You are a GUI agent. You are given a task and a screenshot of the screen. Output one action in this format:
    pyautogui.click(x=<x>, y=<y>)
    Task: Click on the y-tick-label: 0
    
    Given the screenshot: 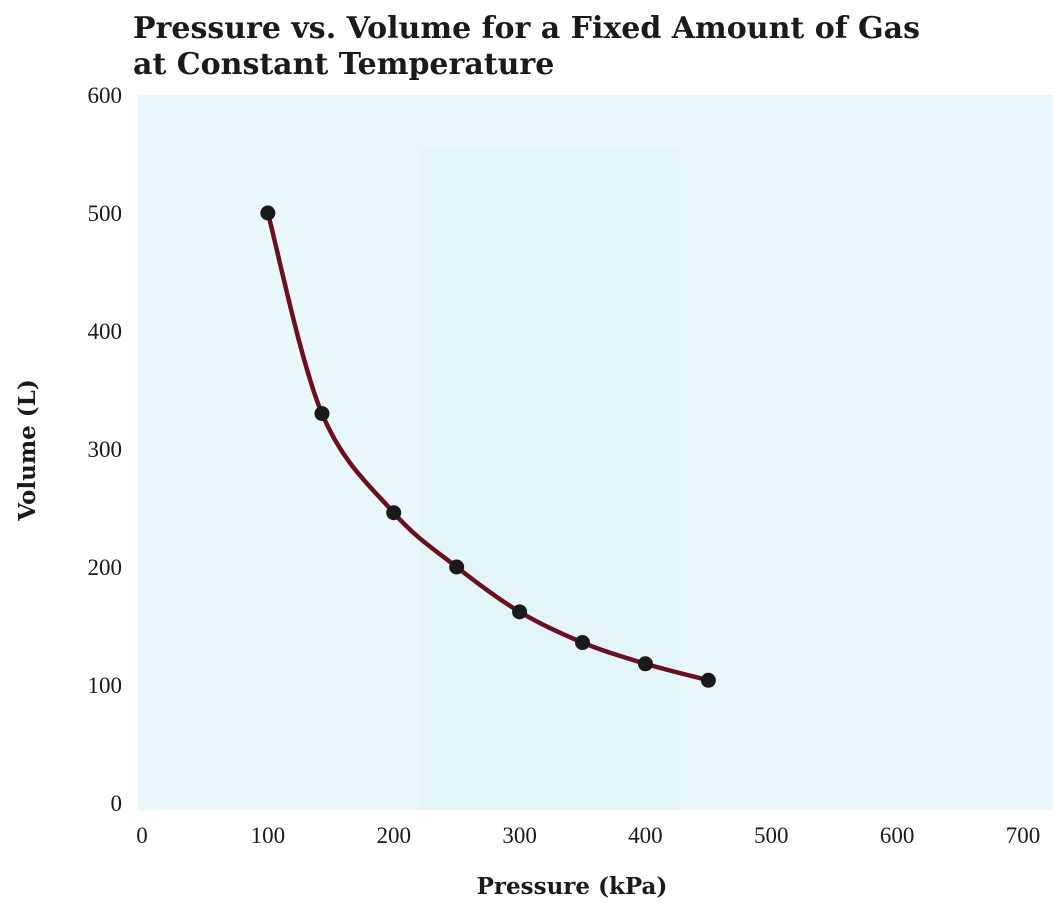 What is the action you would take?
    pyautogui.click(x=117, y=803)
    